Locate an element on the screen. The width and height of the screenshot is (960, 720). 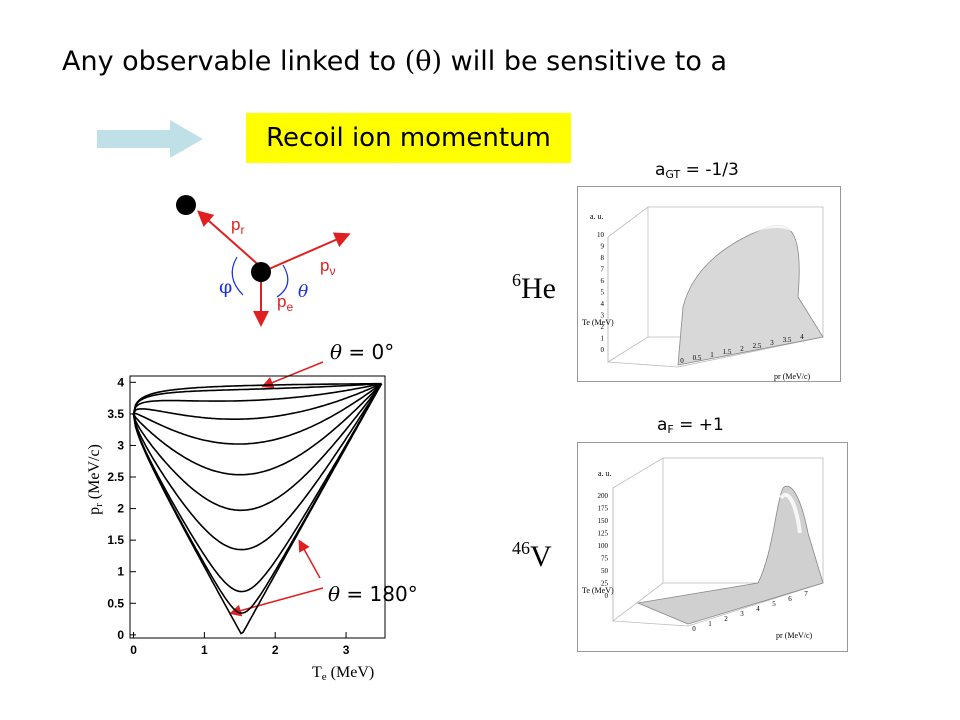
y-tick-label: 3.5 is located at coordinates (115, 414).